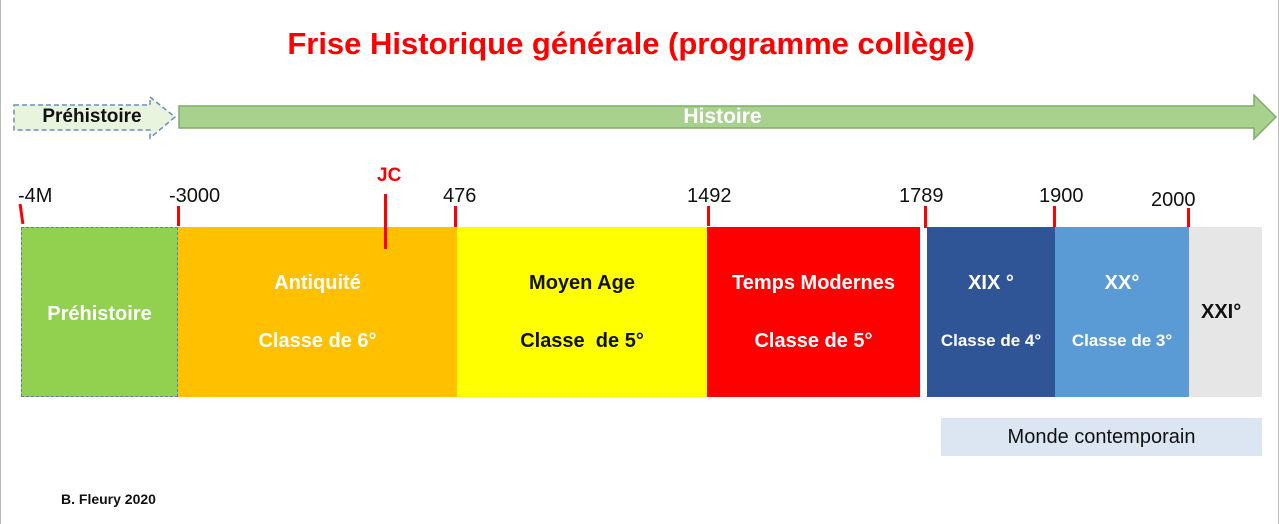 The height and width of the screenshot is (524, 1279). I want to click on tick-mark-2000, so click(1188, 219).